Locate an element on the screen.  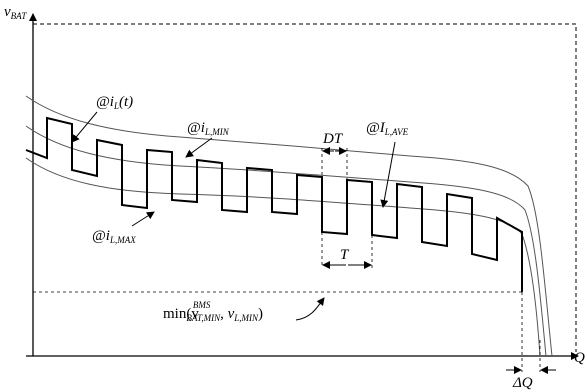
x-axis-label: Q is located at coordinates (579, 358).